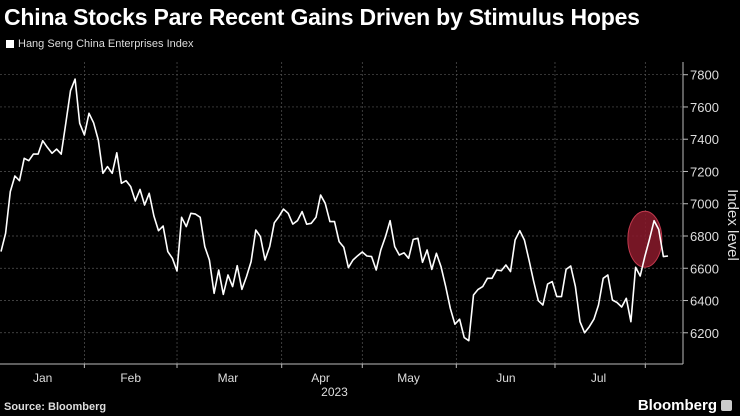 The width and height of the screenshot is (740, 416). What do you see at coordinates (55, 407) in the screenshot?
I see `source-note: Source: Bloomberg` at bounding box center [55, 407].